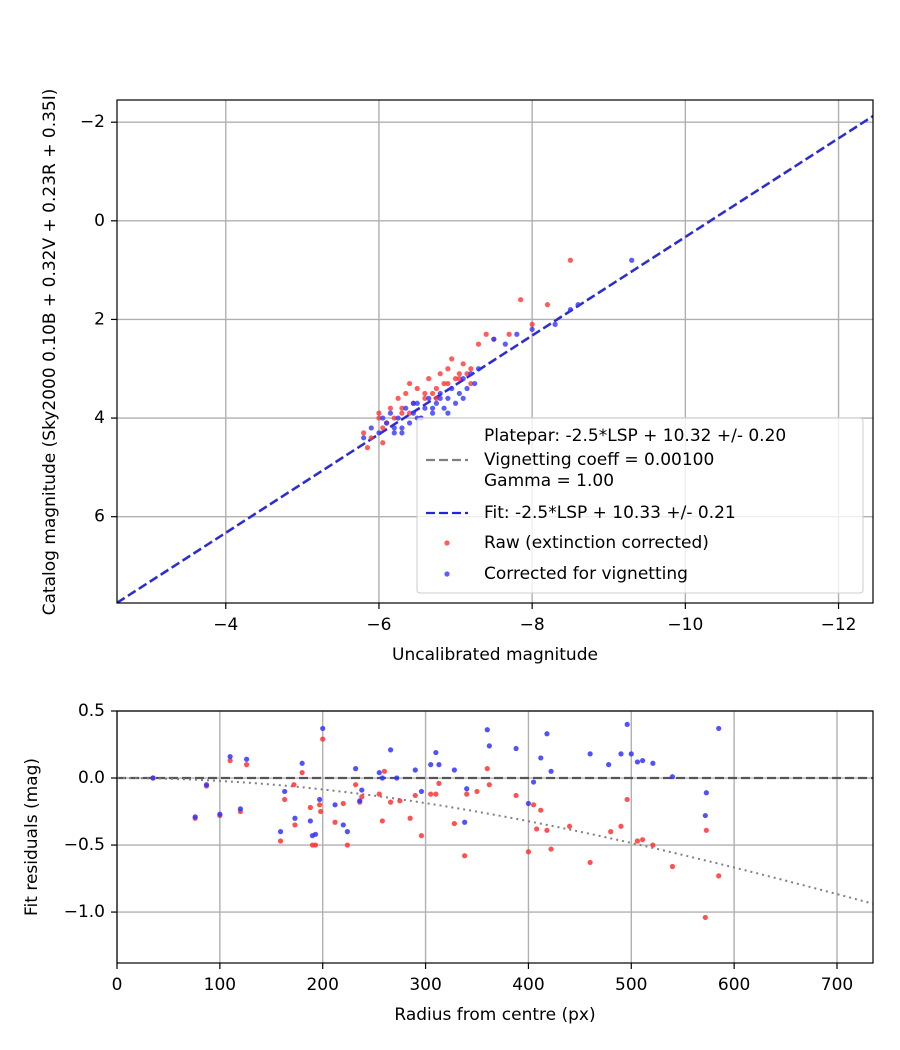 The height and width of the screenshot is (1050, 900). Describe the element at coordinates (220, 985) in the screenshot. I see `x-tick-label: 100` at that location.